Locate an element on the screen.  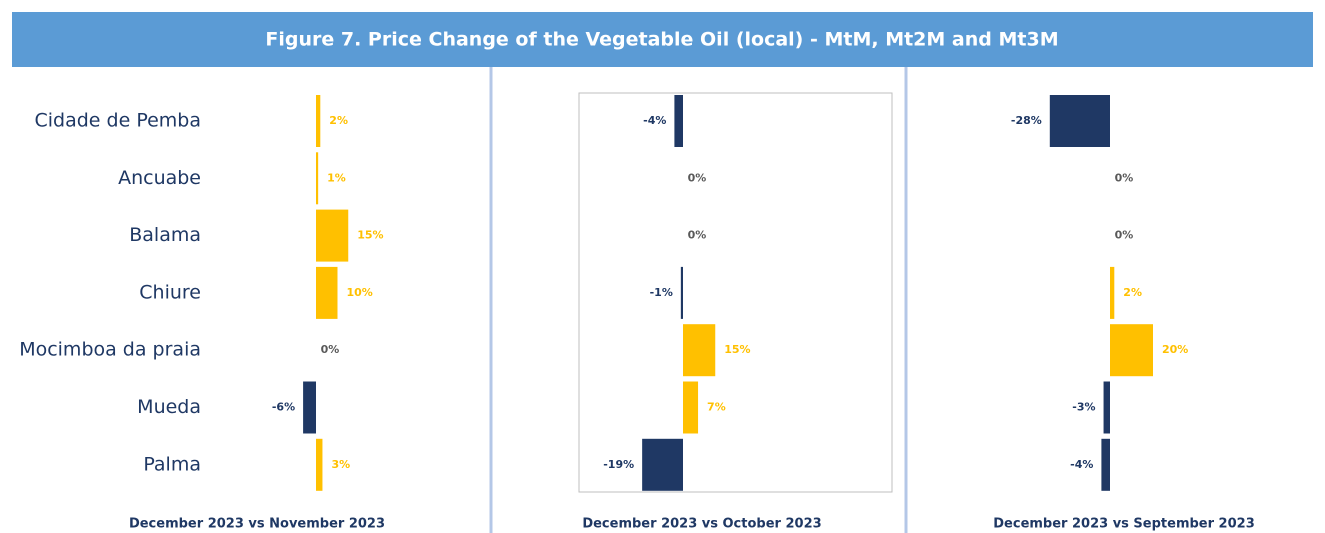
category-label: Mueda is located at coordinates (169, 407).